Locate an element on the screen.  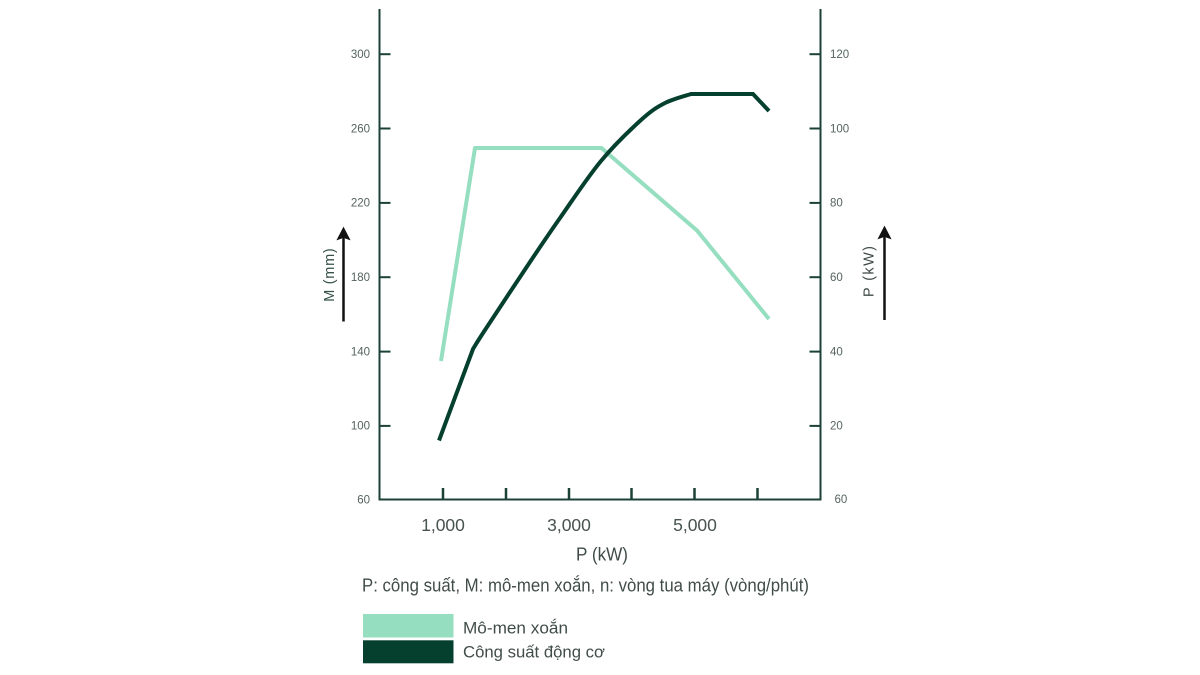
svg-text: 220 is located at coordinates (360, 204).